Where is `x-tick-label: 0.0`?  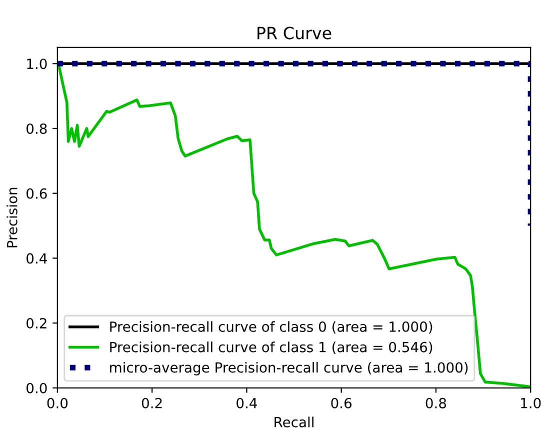 x-tick-label: 0.0 is located at coordinates (57, 403).